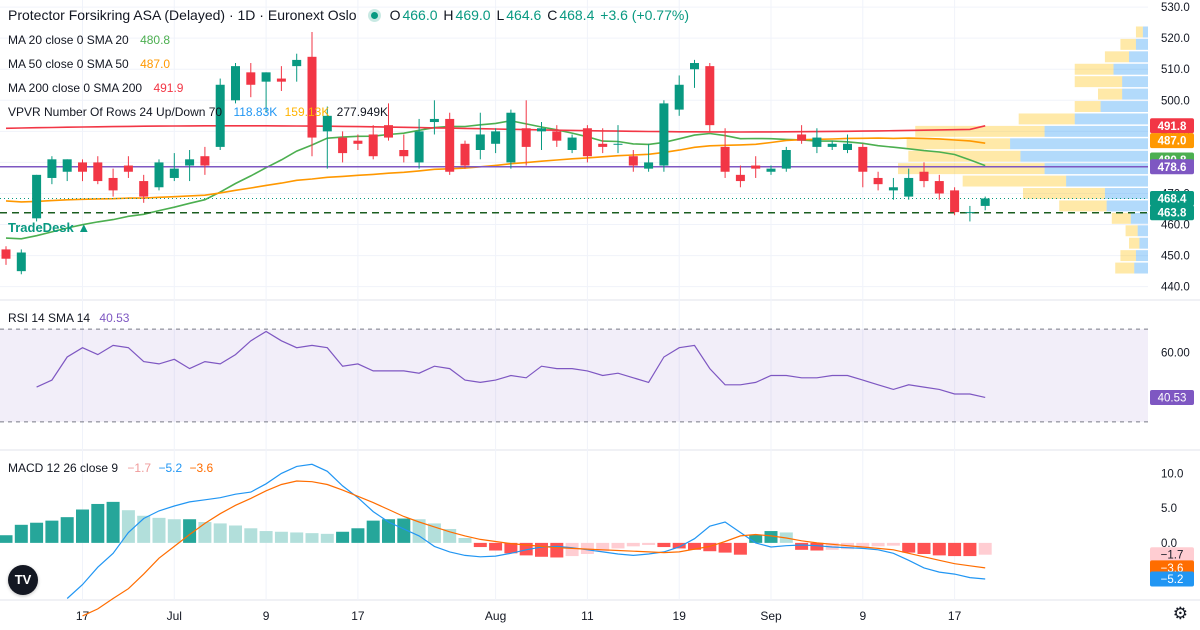 The height and width of the screenshot is (630, 1200). Describe the element at coordinates (96, 88) in the screenshot. I see `ma200-legend: MA 200 close 0 SMA 200 491.9` at that location.